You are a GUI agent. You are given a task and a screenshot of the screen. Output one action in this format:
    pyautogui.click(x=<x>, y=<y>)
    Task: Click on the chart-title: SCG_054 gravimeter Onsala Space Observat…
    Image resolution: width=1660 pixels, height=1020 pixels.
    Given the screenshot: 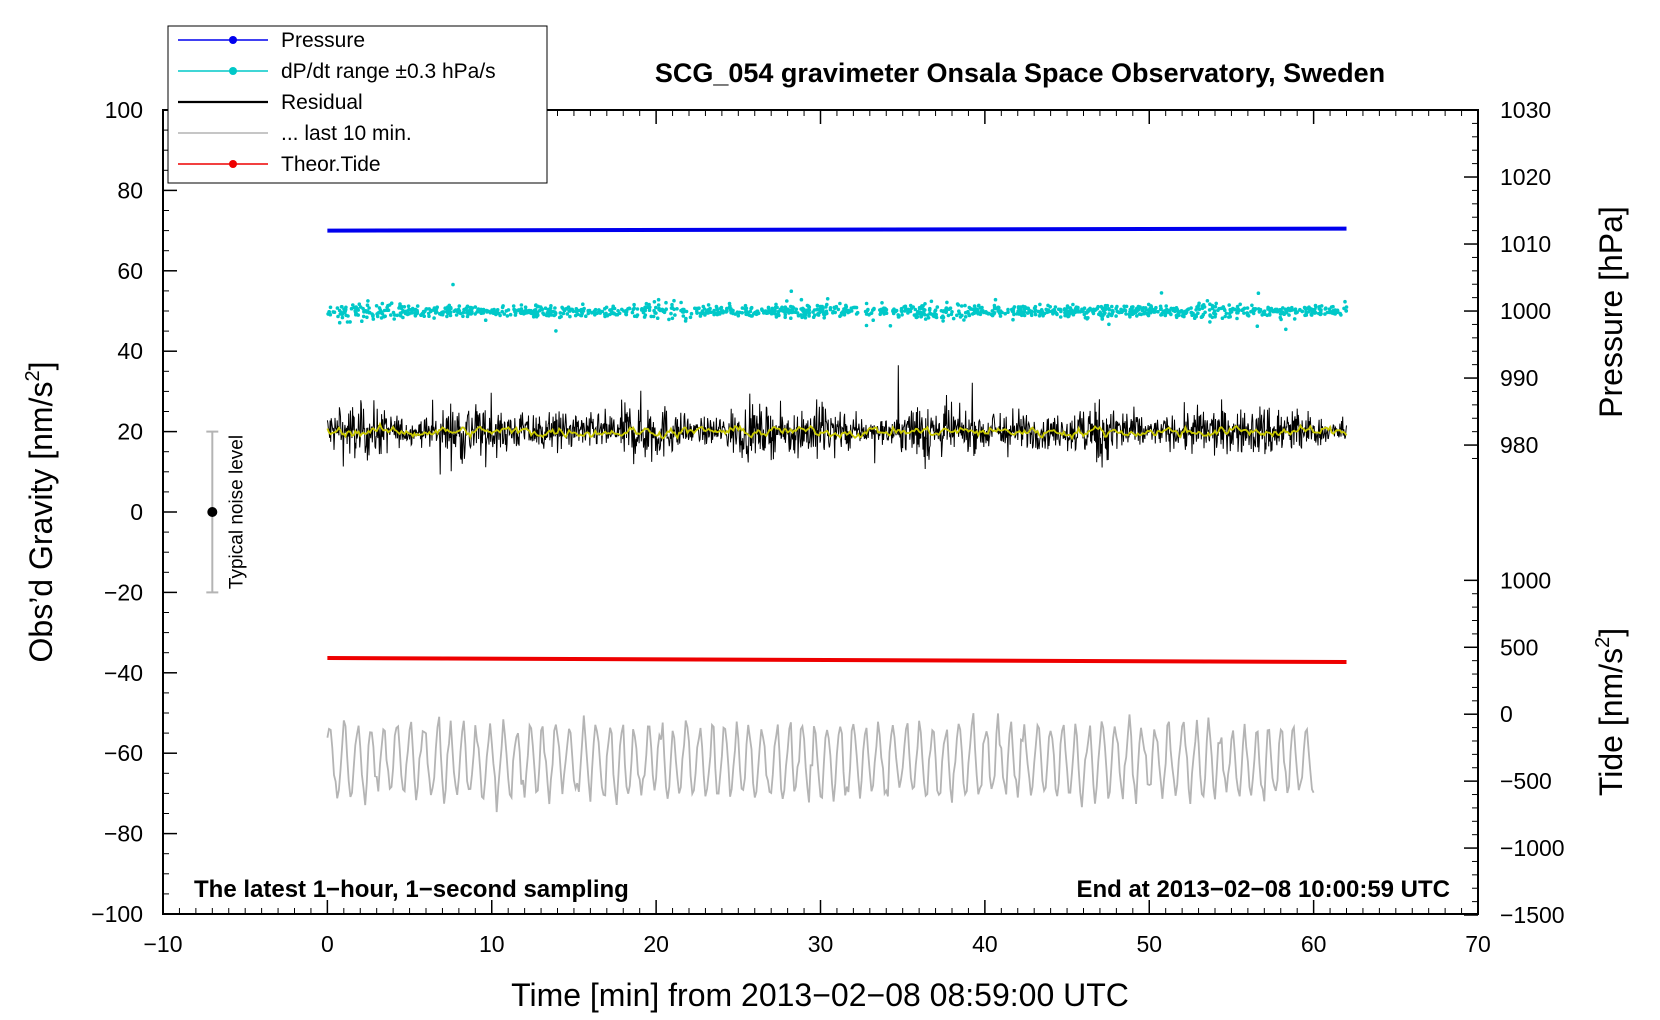 What is the action you would take?
    pyautogui.click(x=1020, y=73)
    